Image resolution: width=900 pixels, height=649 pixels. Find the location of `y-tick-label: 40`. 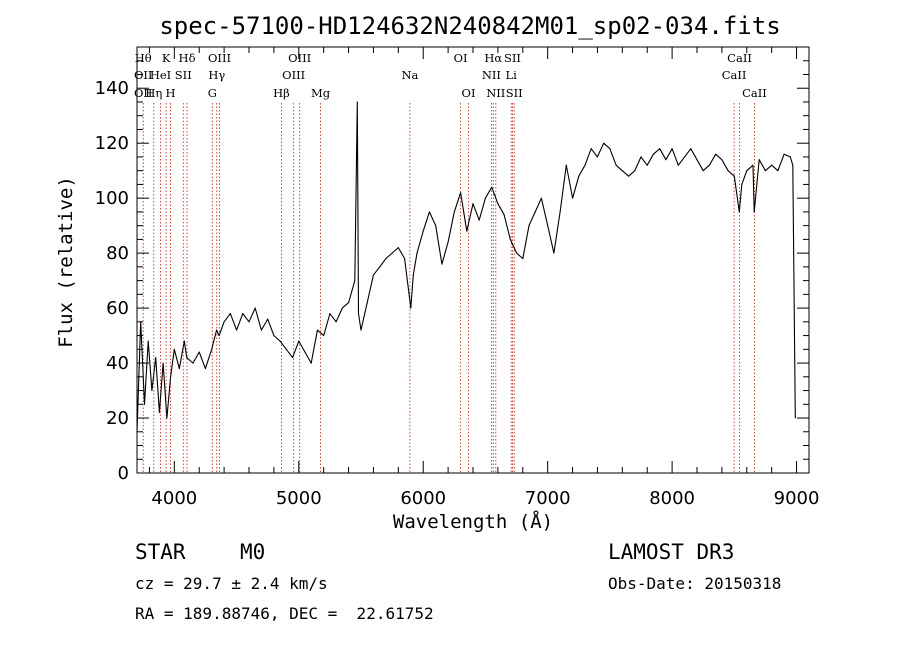

y-tick-label: 40 is located at coordinates (117, 363).